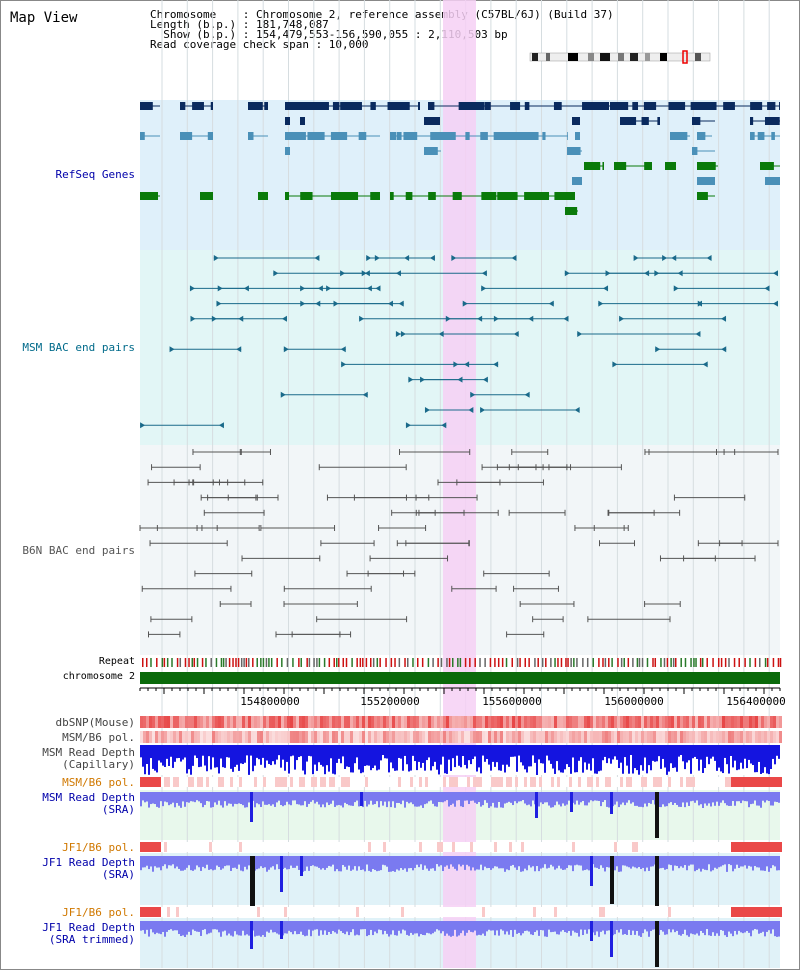 Image resolution: width=800 pixels, height=970 pixels. What do you see at coordinates (78, 550) in the screenshot?
I see `track-label-b6n-bac: B6N BAC end pairs` at bounding box center [78, 550].